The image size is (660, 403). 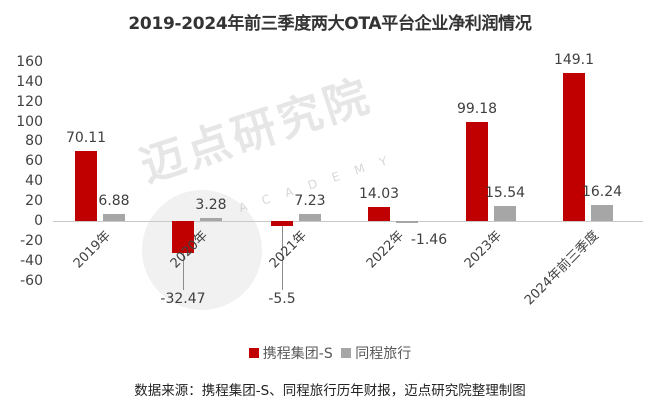 What do you see at coordinates (282, 299) in the screenshot?
I see `value-label: -5.5` at bounding box center [282, 299].